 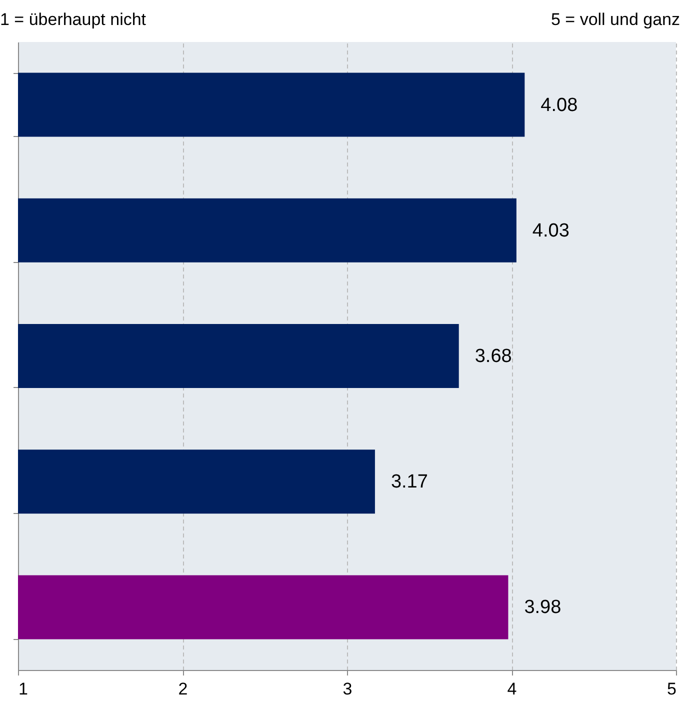 What do you see at coordinates (615, 19) in the screenshot?
I see `text: 5 = voll und ganz` at bounding box center [615, 19].